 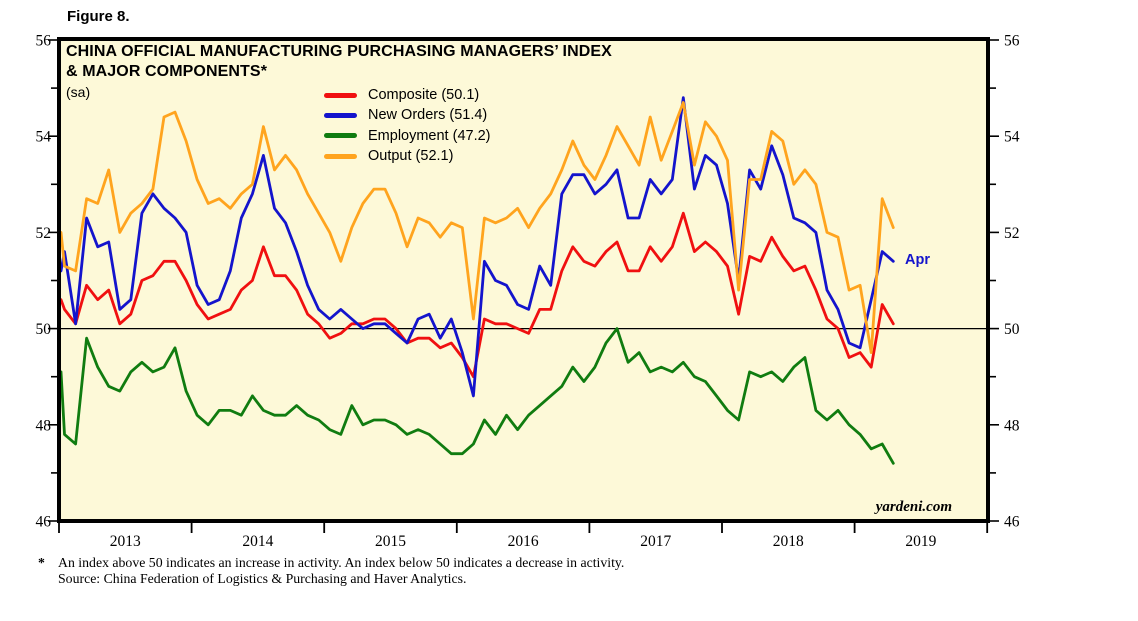 What do you see at coordinates (257, 541) in the screenshot?
I see `x-axis-label-2014: 2014` at bounding box center [257, 541].